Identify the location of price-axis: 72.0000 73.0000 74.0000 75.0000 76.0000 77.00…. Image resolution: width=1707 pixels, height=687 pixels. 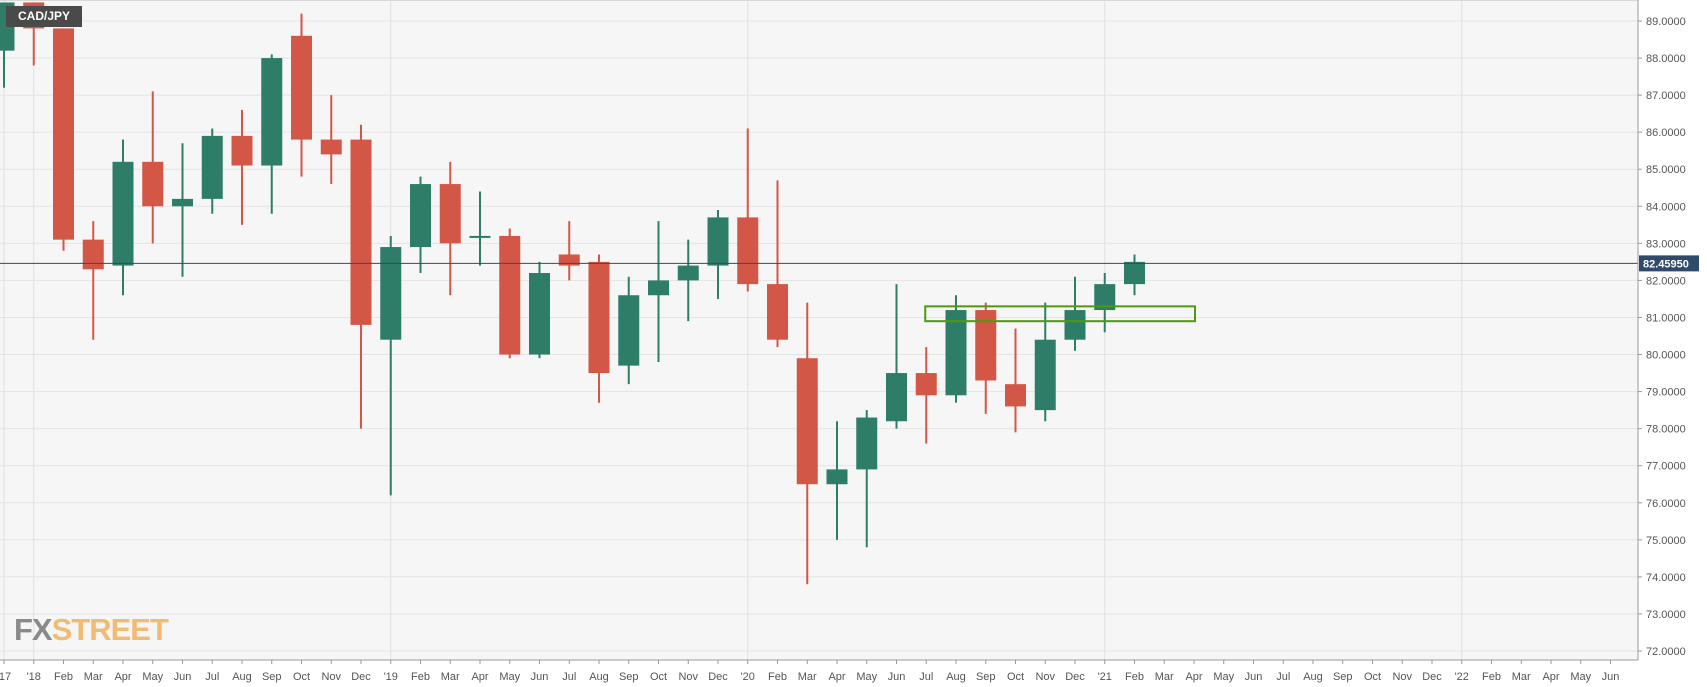
(1661, 330).